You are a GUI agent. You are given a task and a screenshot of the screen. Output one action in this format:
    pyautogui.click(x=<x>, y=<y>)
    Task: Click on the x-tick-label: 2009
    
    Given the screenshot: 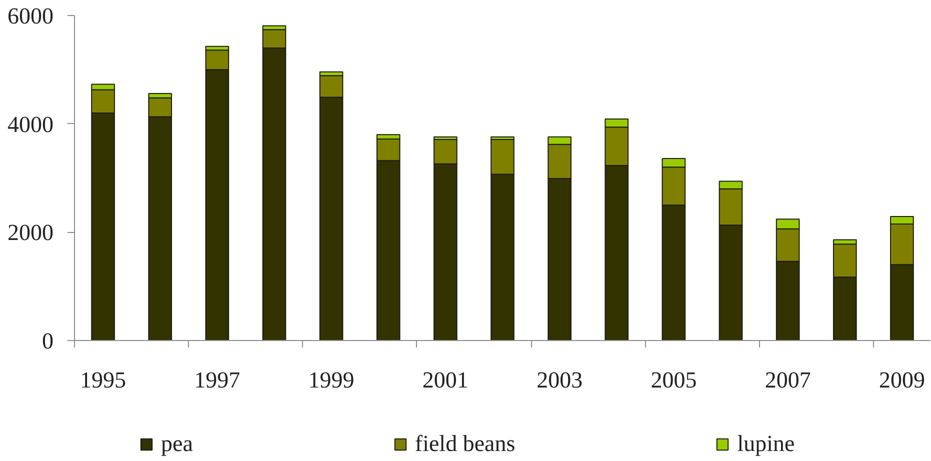 What is the action you would take?
    pyautogui.click(x=901, y=380)
    